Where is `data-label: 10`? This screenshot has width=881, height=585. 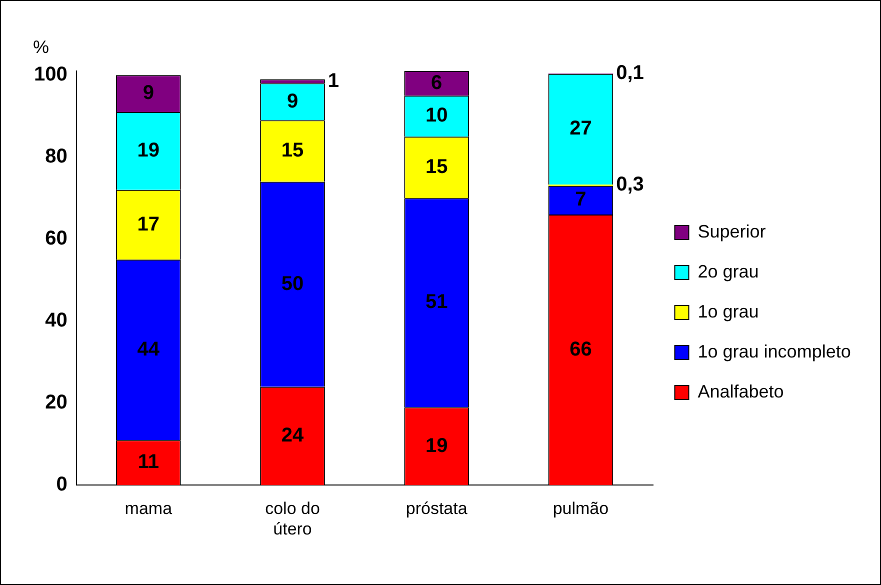 data-label: 10 is located at coordinates (436, 115).